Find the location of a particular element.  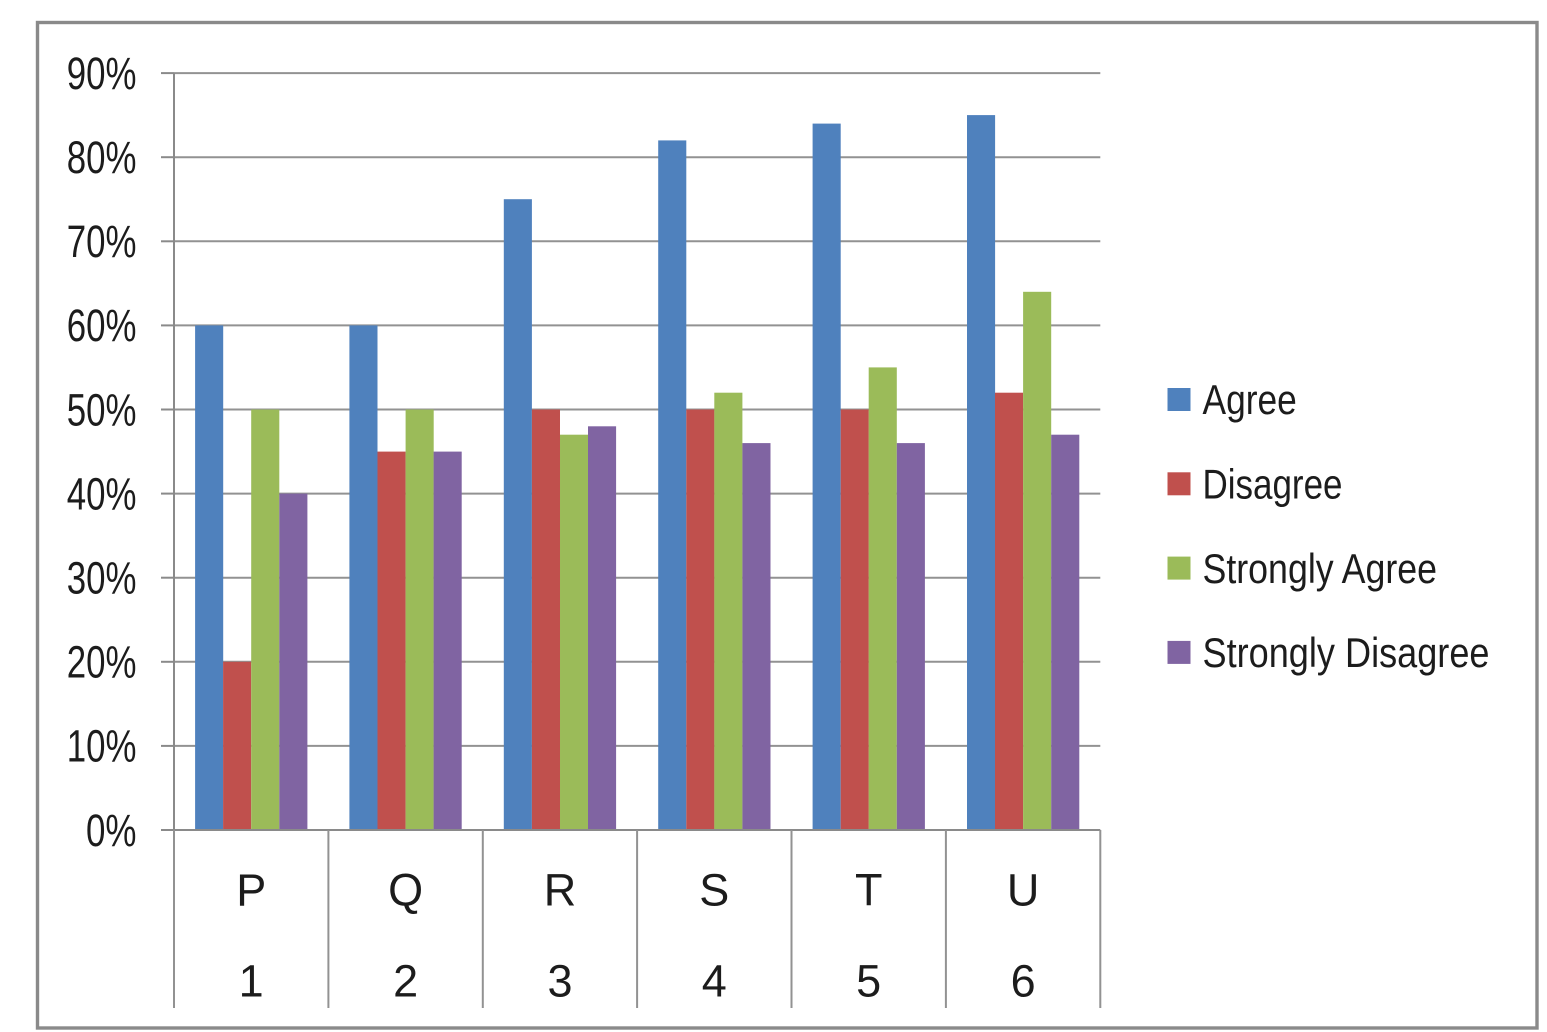

svg-text: 90% is located at coordinates (102, 73).